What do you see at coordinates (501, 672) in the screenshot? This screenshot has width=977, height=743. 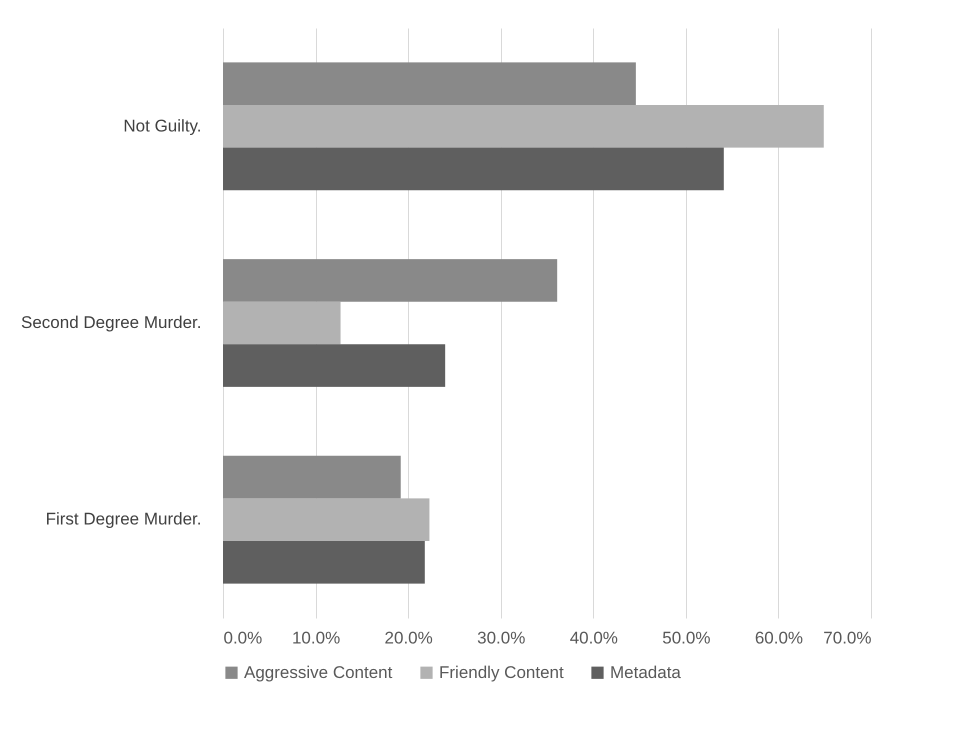 I see `legend-label: Friendly Content` at bounding box center [501, 672].